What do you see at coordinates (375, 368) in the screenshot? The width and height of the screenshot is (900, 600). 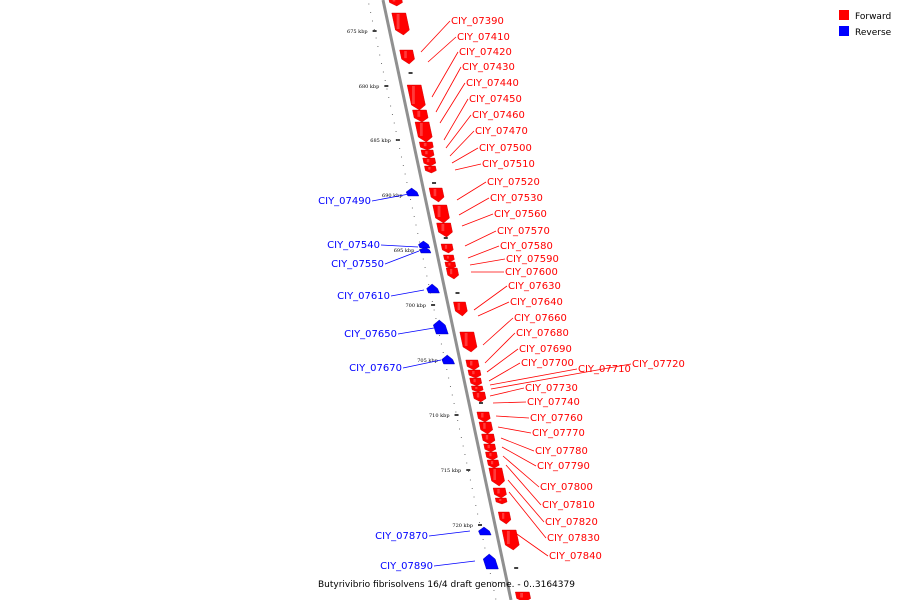 I see `svg-text: CIY_07670` at bounding box center [375, 368].